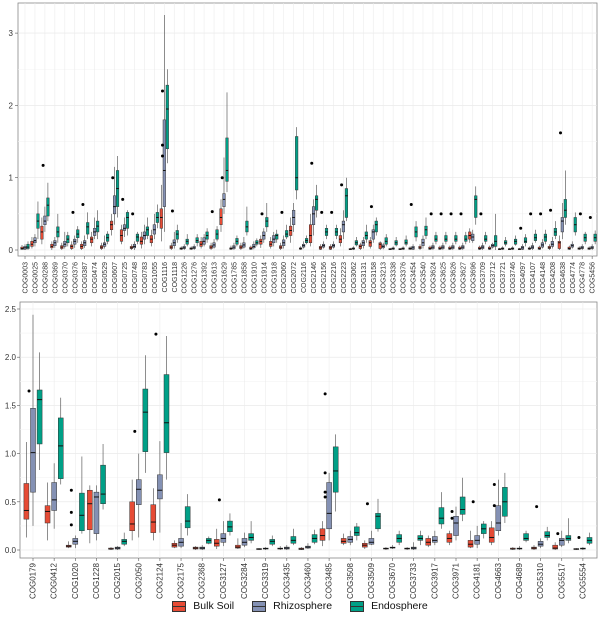  What do you see at coordinates (26, 278) in the screenshot?
I see `x-tick-label: COG0003` at bounding box center [26, 278].